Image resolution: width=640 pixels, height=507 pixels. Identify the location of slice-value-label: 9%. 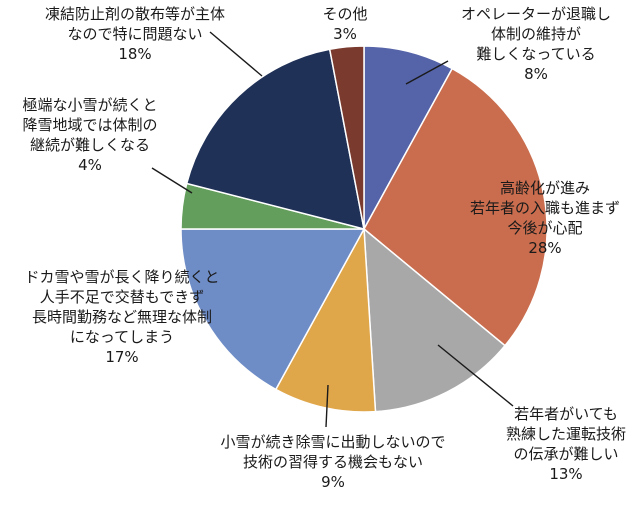
(333, 482).